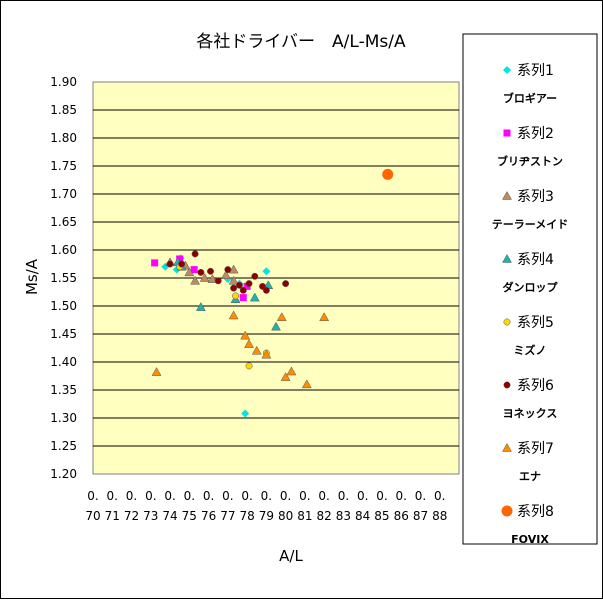 The height and width of the screenshot is (600, 603). What do you see at coordinates (63, 446) in the screenshot?
I see `y-tick-label: 1.25` at bounding box center [63, 446].